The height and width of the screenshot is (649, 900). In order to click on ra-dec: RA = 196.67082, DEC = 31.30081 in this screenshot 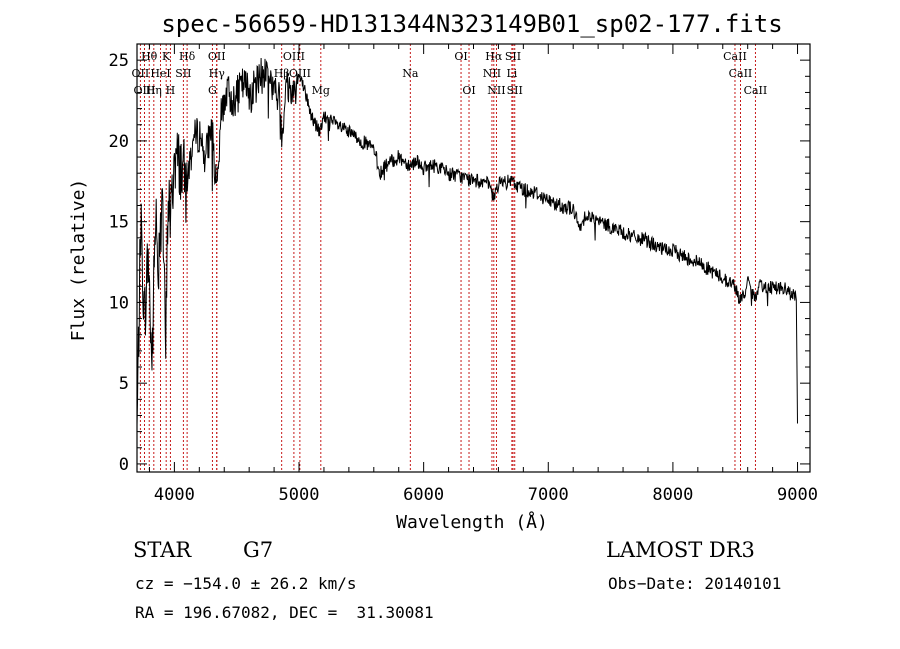, I will do `click(284, 612)`.